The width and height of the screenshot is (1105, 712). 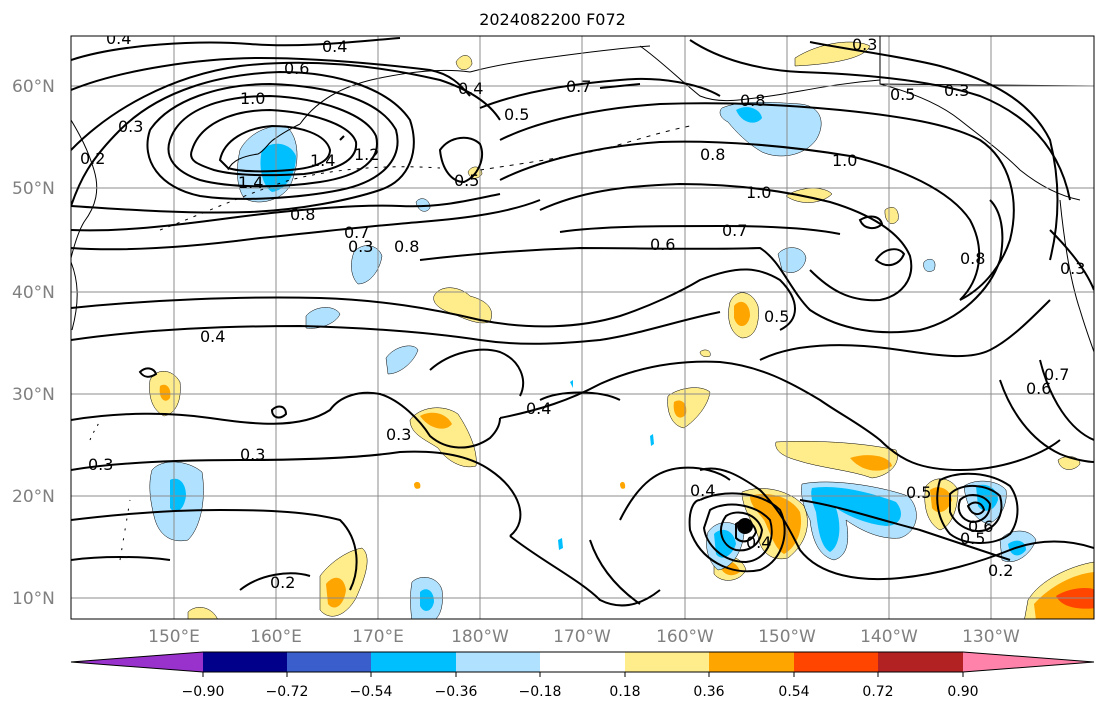 I want to click on latitude-labels: 60°N 50°N 40°N 30°N 20°N 10°N, so click(x=33, y=343).